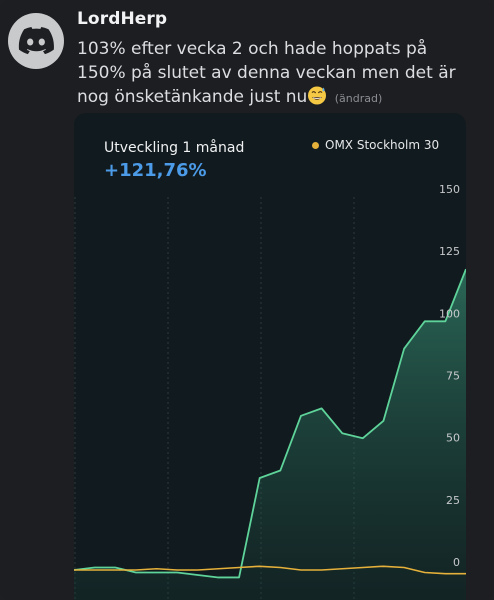 Image resolution: width=494 pixels, height=600 pixels. I want to click on message-author: LordHerp, so click(122, 19).